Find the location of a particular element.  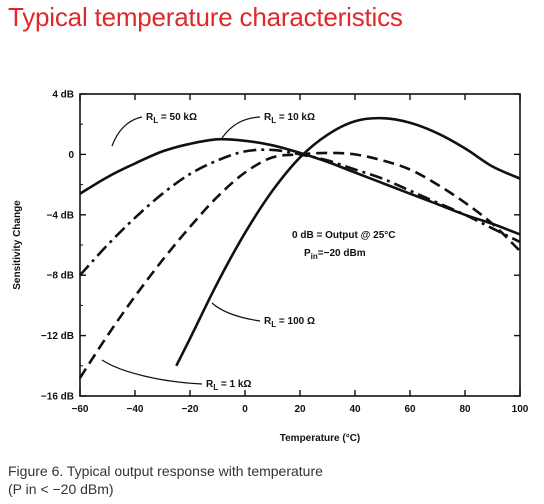

series-label-rl-1k-leader is located at coordinates (152, 372).